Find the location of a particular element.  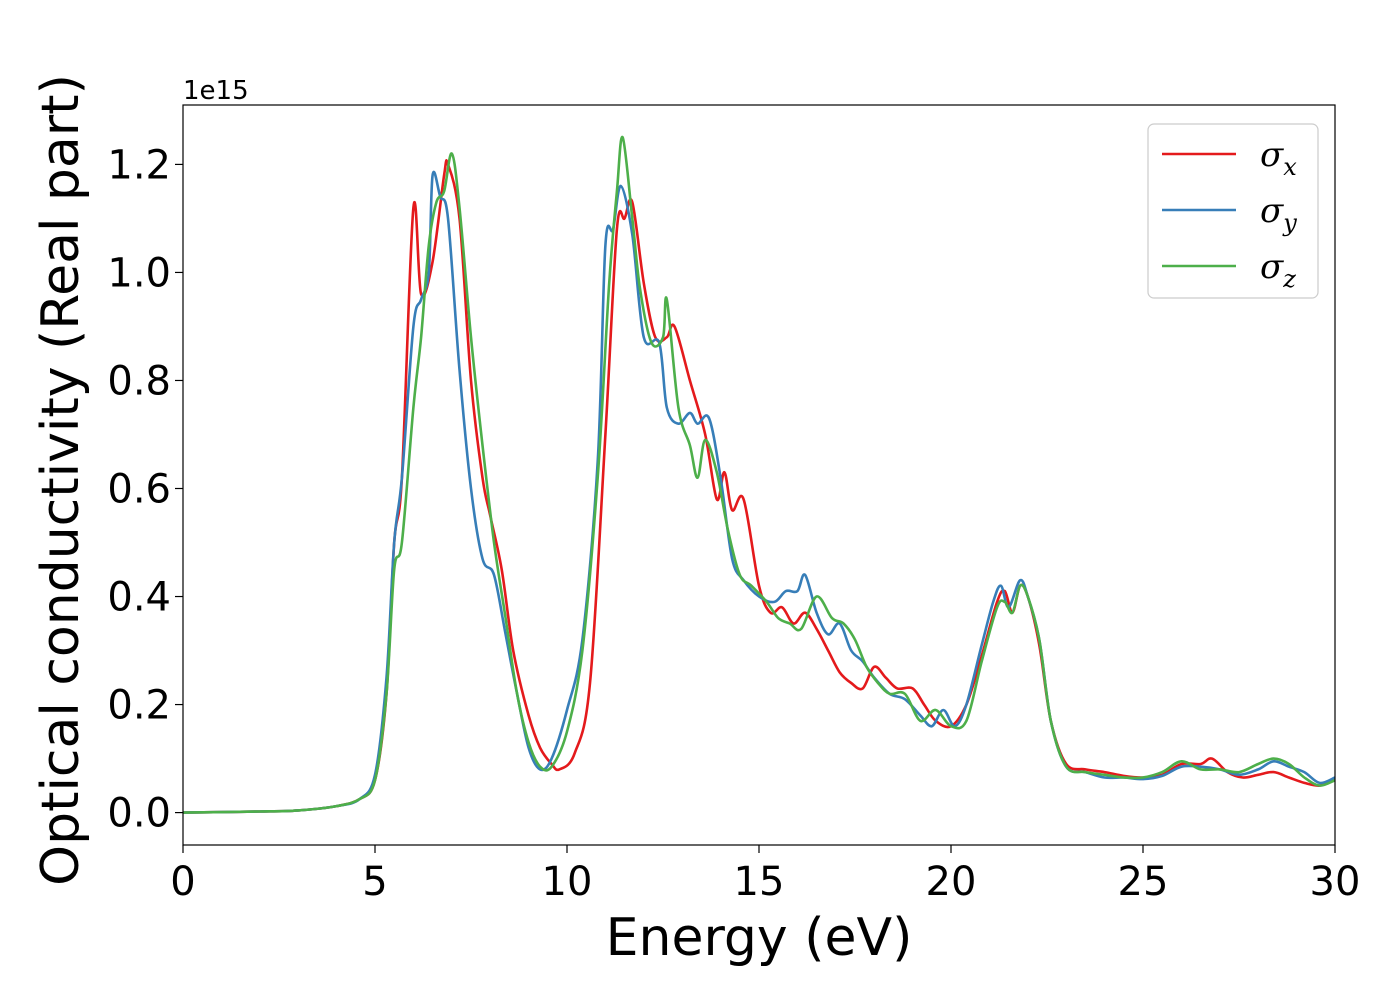

y-tick-label: 1.0 is located at coordinates (139, 273).